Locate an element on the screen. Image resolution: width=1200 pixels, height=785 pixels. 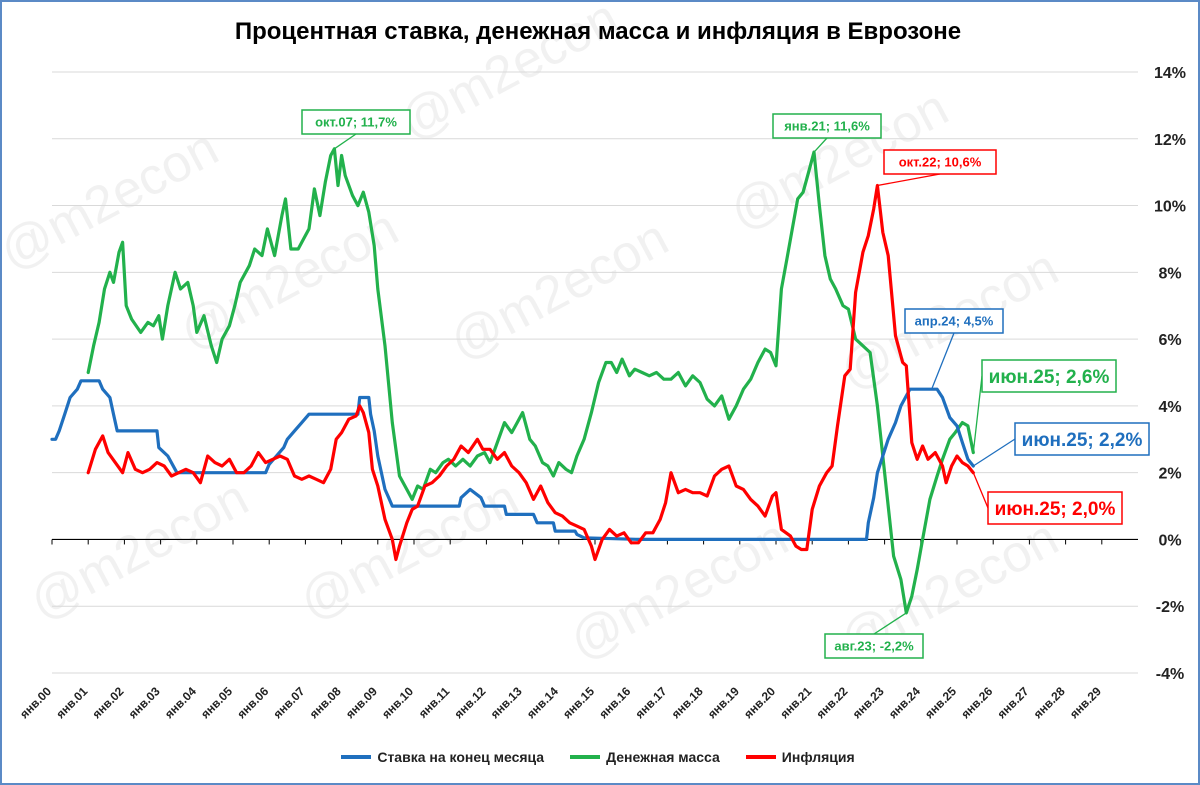
x-tick-label-0: янв.00 is located at coordinates (35, 702).